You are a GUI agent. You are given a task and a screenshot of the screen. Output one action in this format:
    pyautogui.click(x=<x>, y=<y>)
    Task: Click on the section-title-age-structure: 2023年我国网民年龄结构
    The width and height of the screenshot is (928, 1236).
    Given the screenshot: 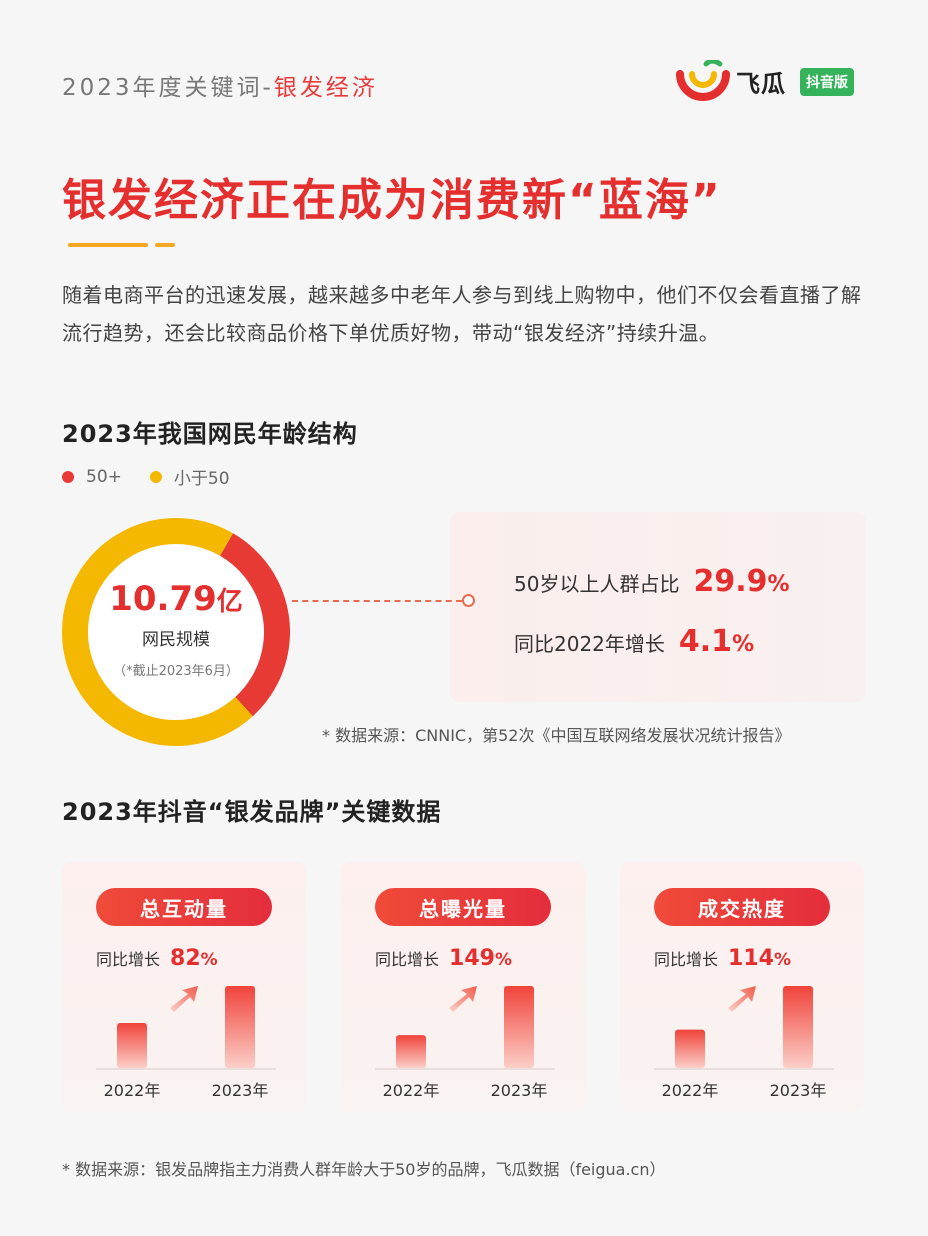 What is the action you would take?
    pyautogui.click(x=210, y=434)
    